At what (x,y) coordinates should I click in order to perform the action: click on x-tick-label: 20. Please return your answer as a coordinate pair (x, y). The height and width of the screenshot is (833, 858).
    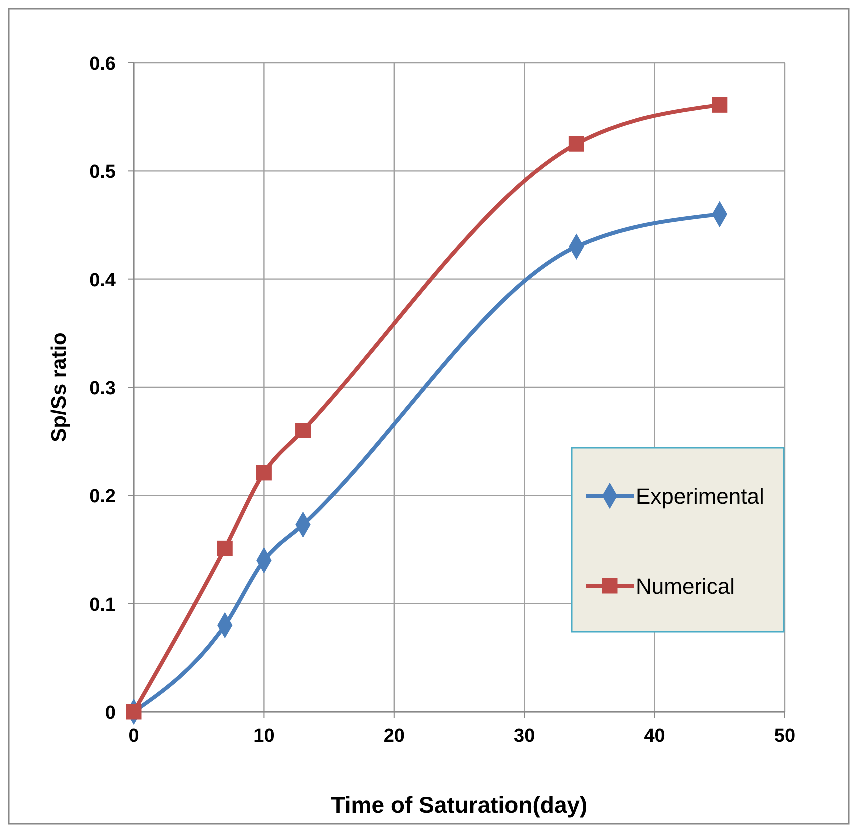
    Looking at the image, I should click on (394, 736).